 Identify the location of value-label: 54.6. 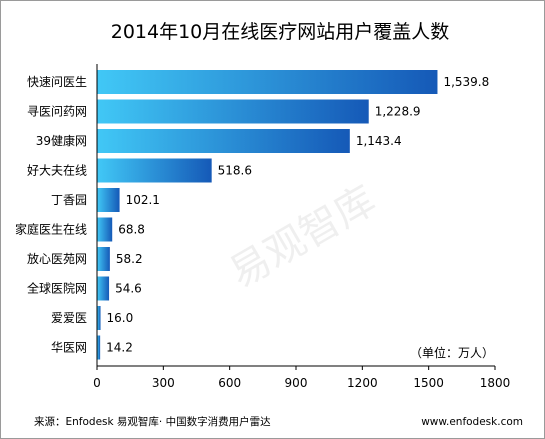
(128, 289).